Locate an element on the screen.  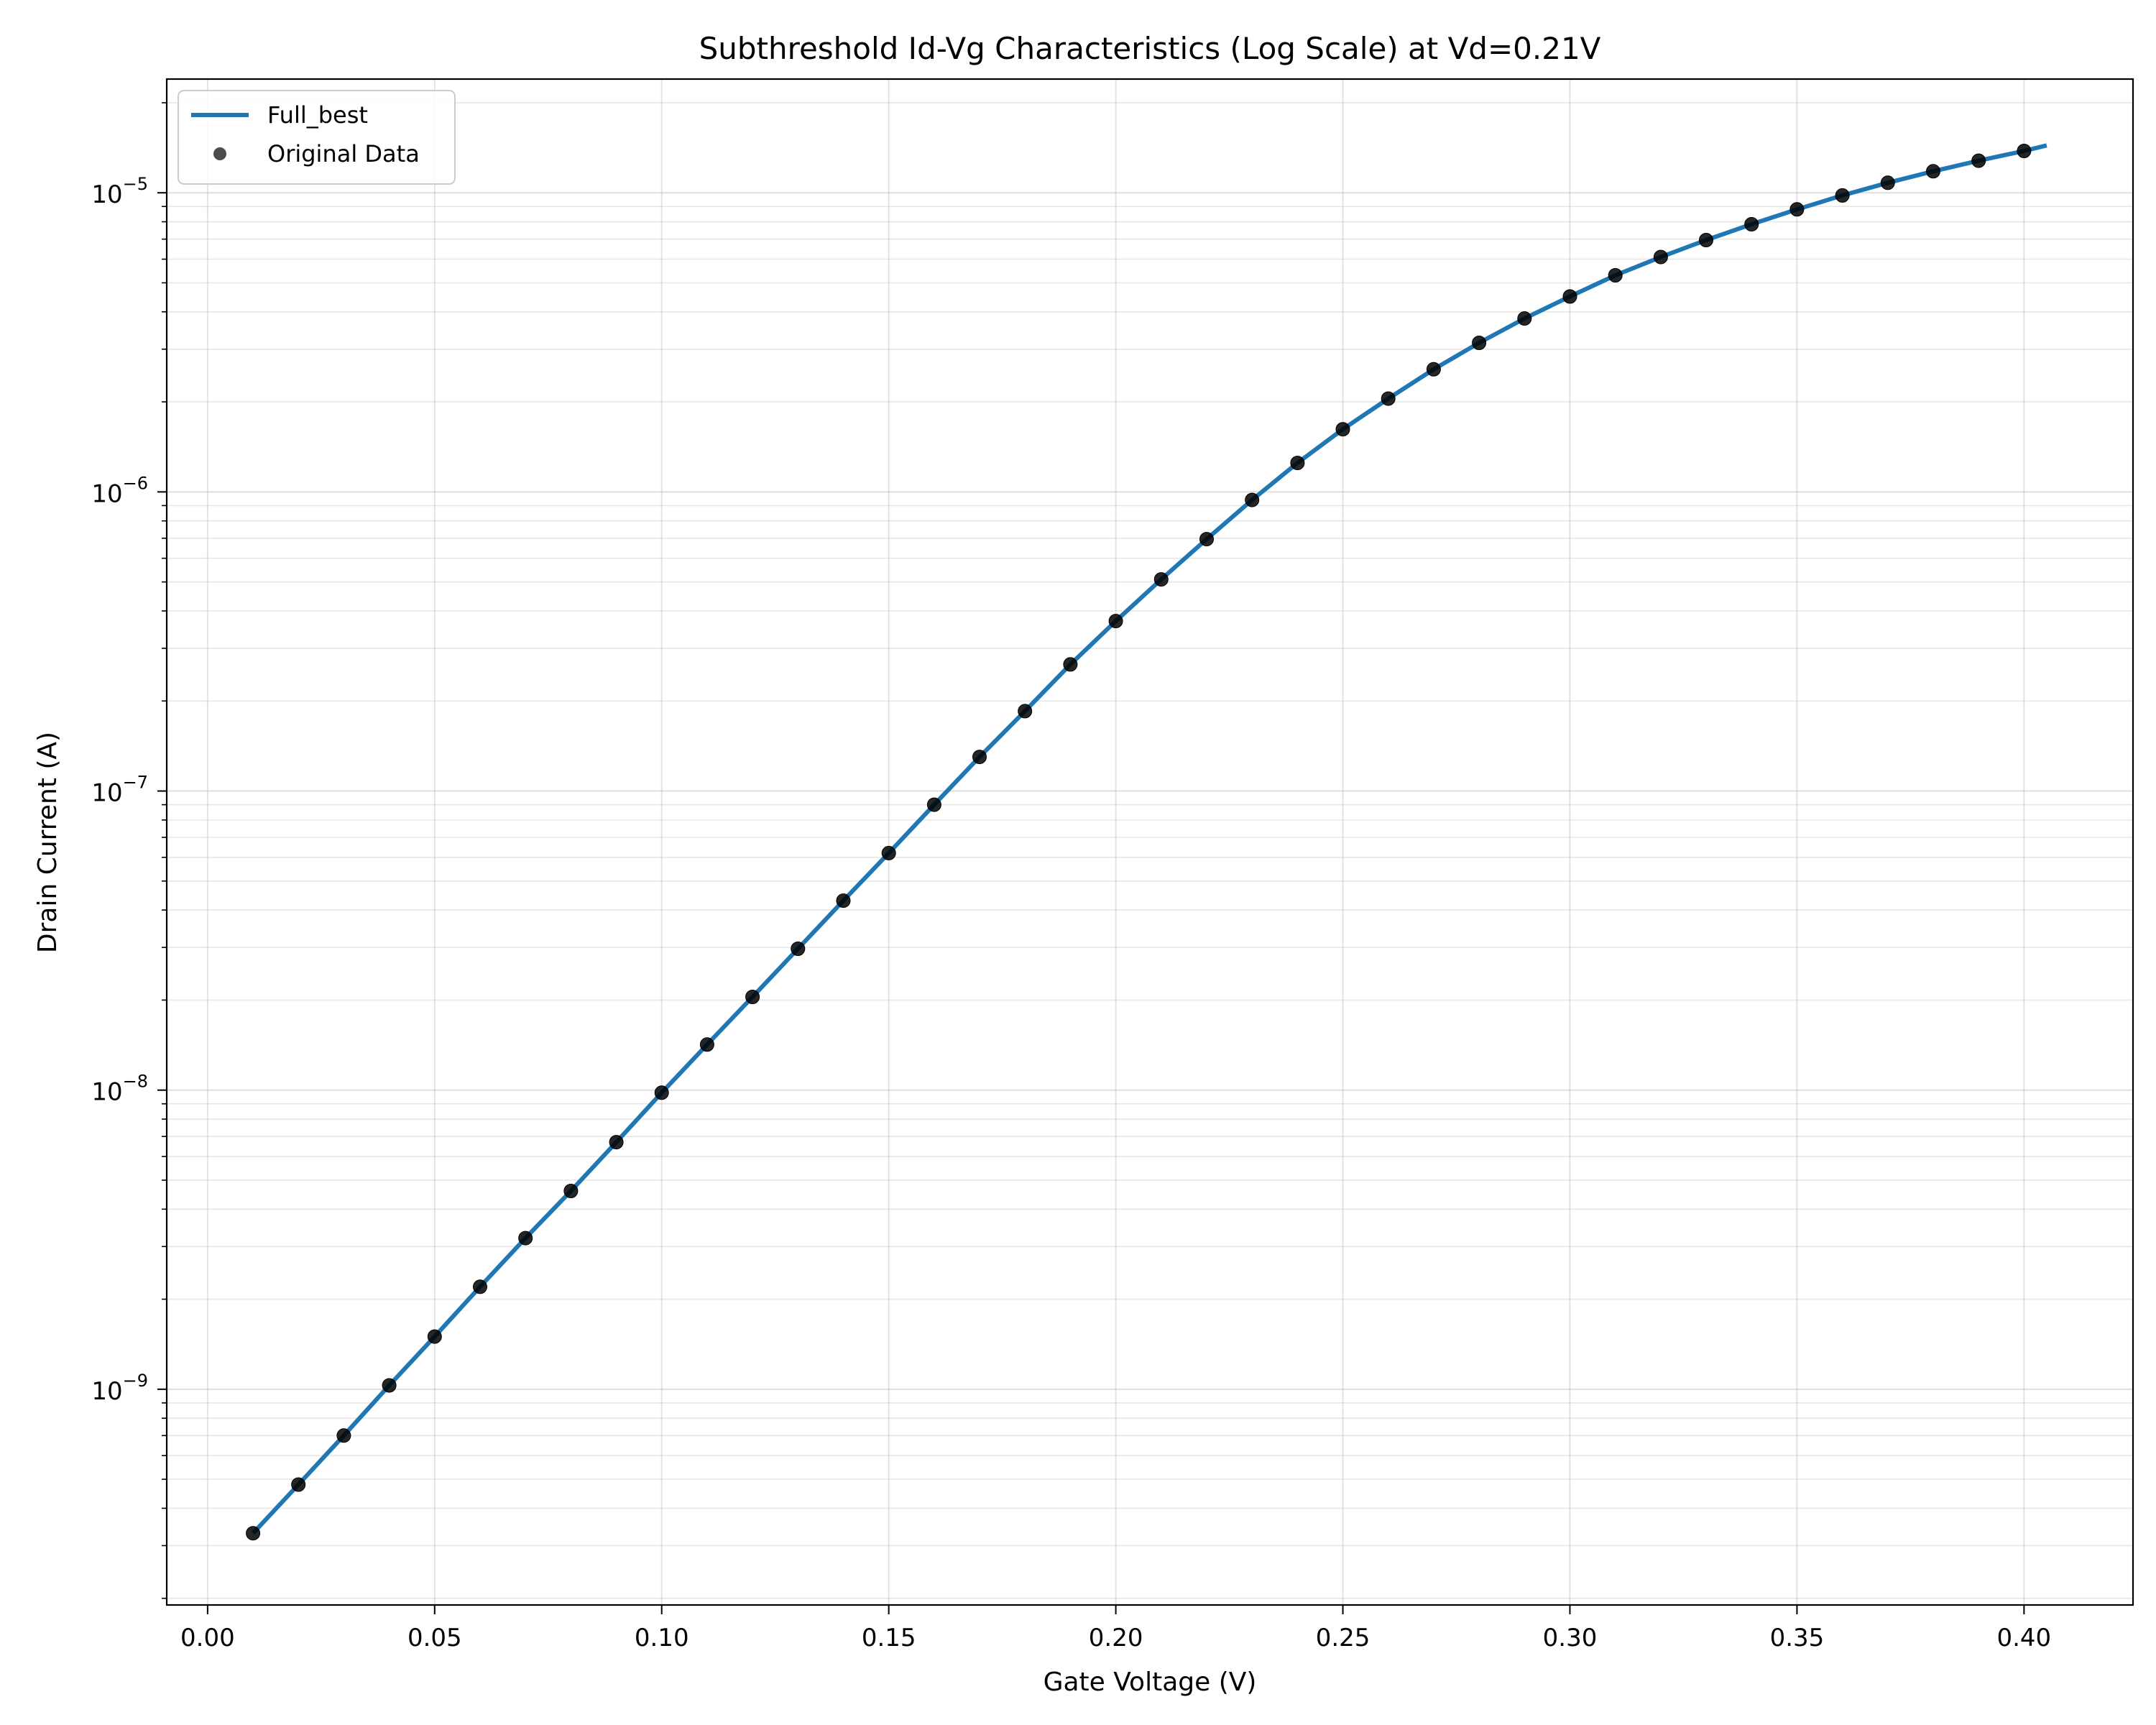
y-tick-label: 10⁻⁷ is located at coordinates (120, 790).